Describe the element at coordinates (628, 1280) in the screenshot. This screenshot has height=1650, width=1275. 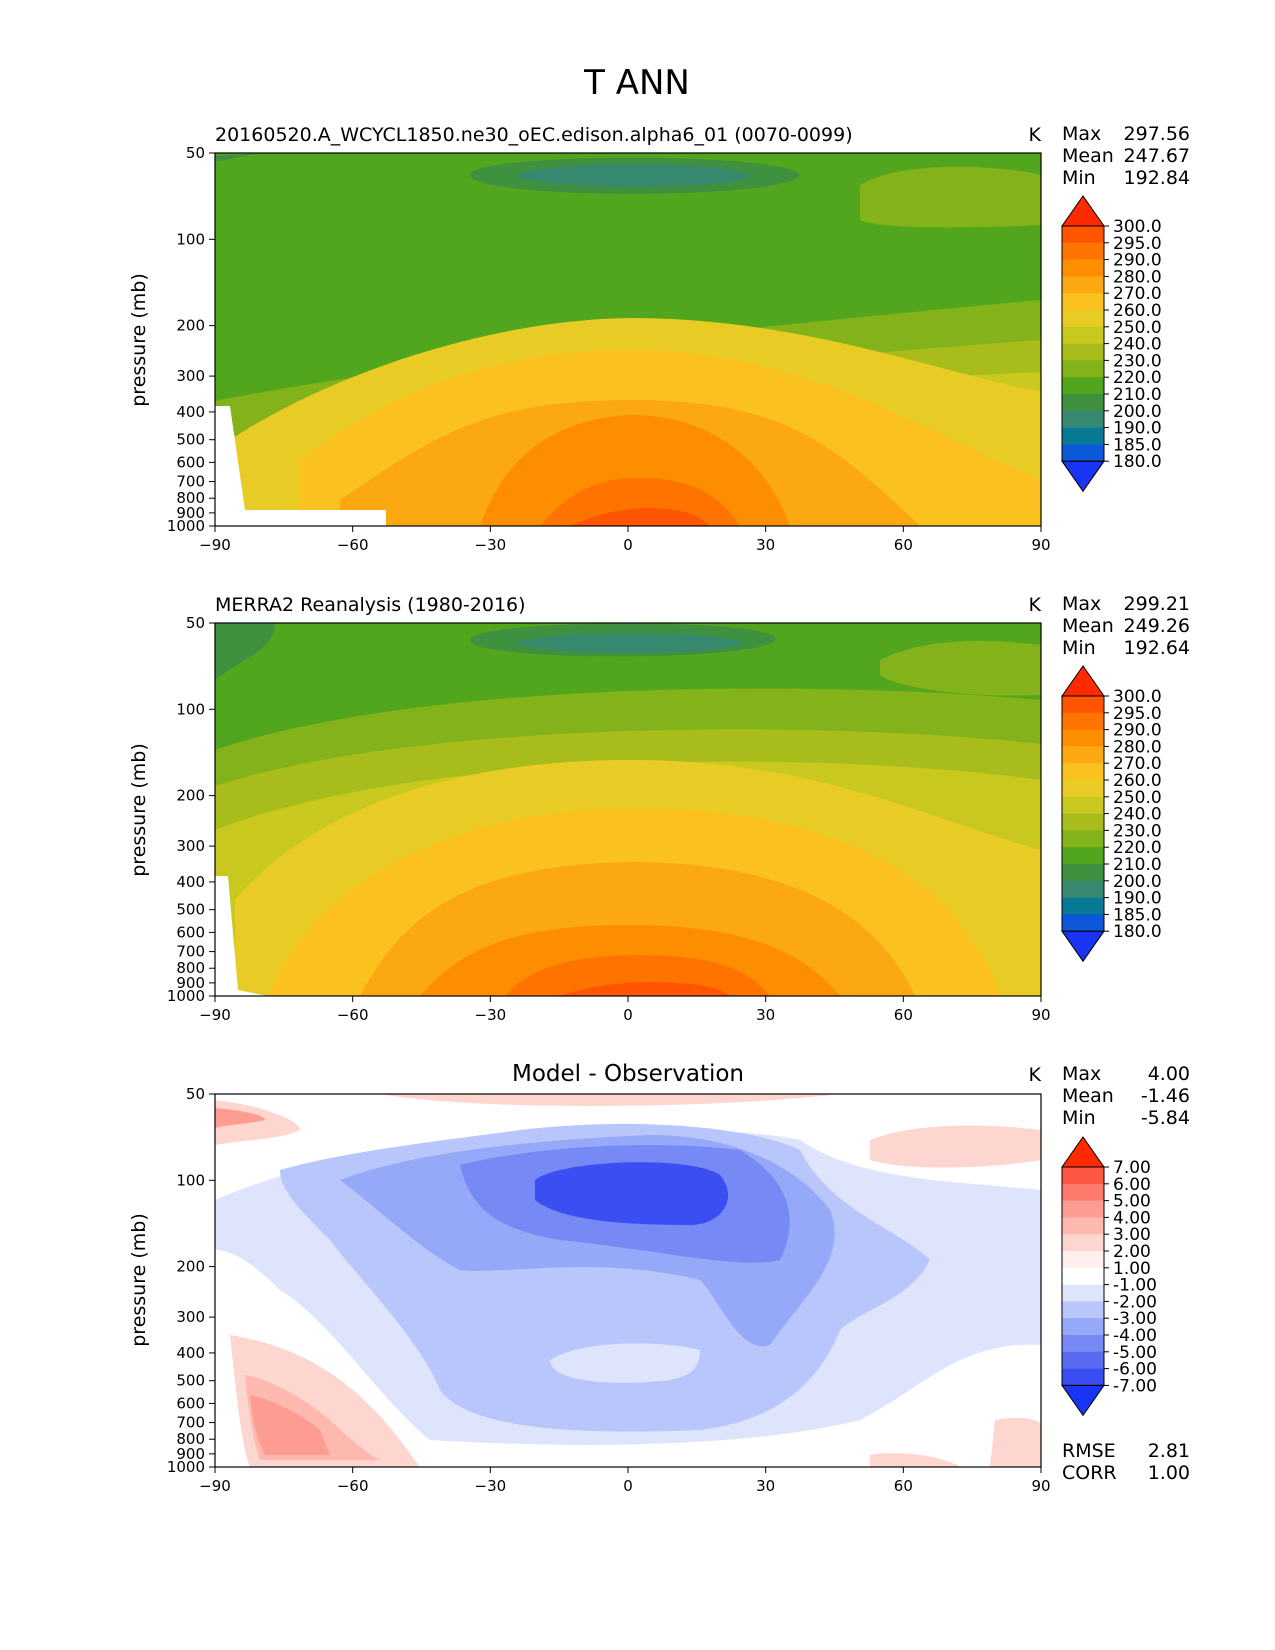
I see `contour-fill-difference` at that location.